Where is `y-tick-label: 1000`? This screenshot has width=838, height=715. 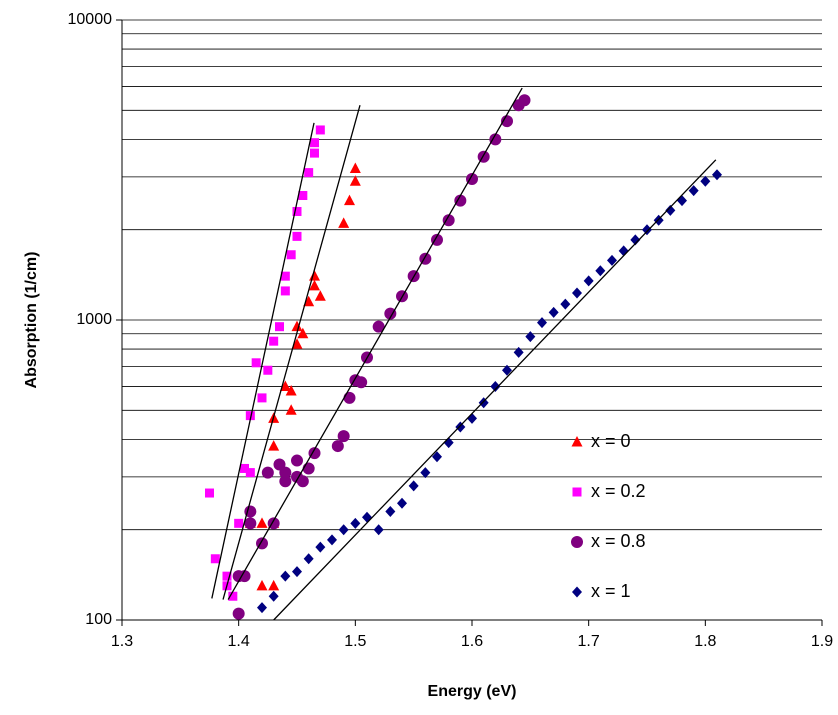 y-tick-label: 1000 is located at coordinates (94, 319).